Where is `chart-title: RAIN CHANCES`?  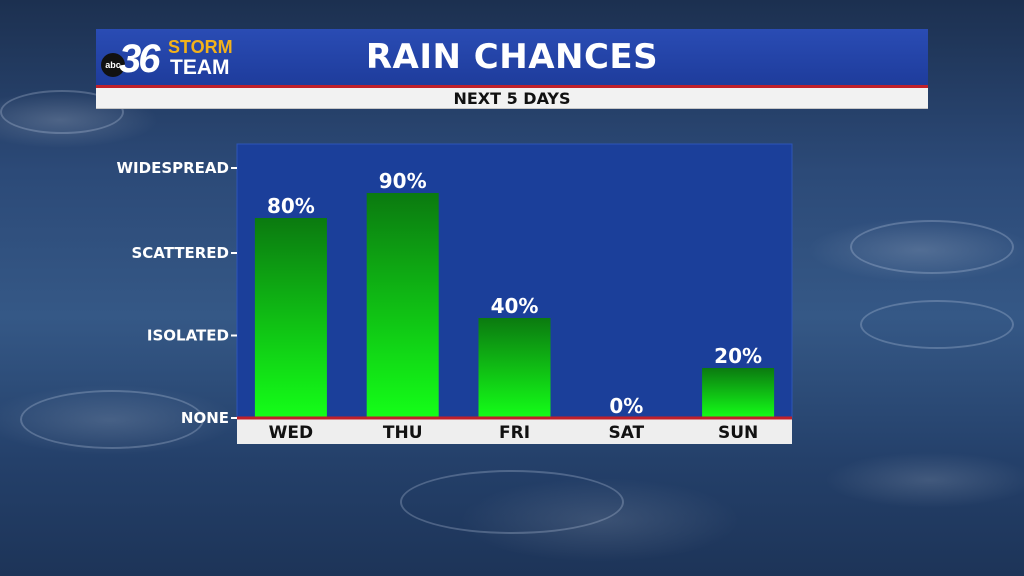
chart-title: RAIN CHANCES is located at coordinates (512, 57).